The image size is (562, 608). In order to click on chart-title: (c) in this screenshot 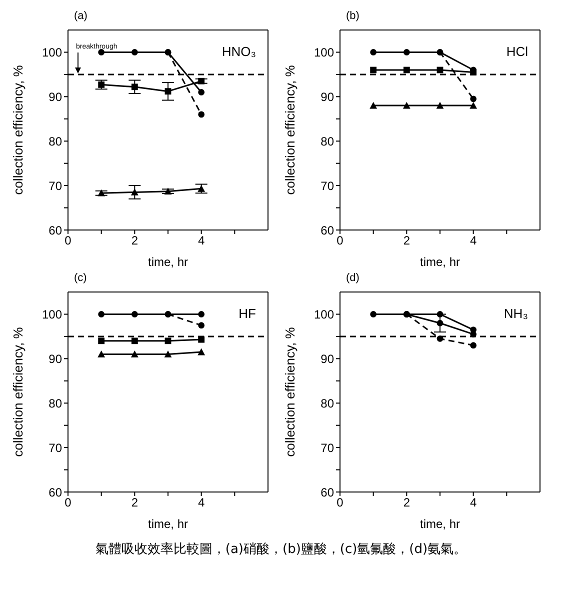, I will do `click(80, 278)`.